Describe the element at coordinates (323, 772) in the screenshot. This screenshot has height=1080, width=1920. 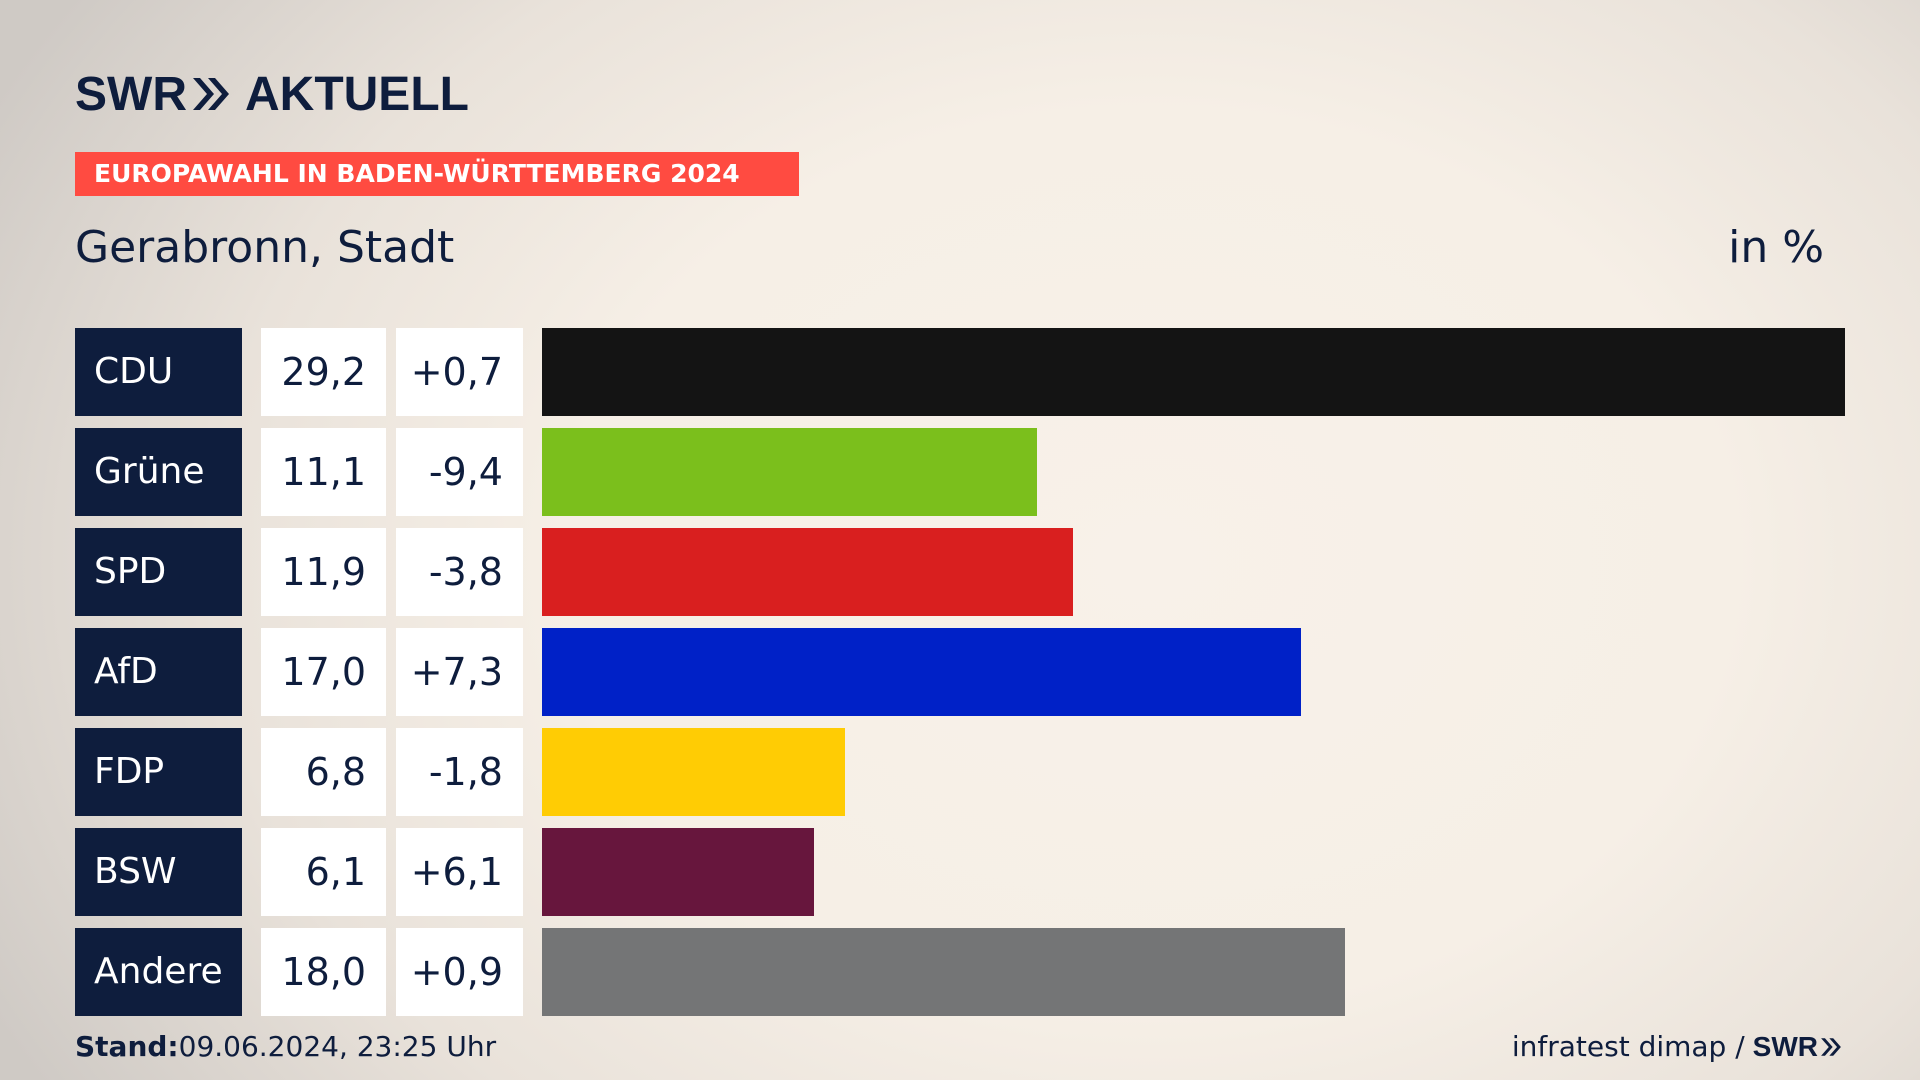
I see `vote-share-label: 6,8` at that location.